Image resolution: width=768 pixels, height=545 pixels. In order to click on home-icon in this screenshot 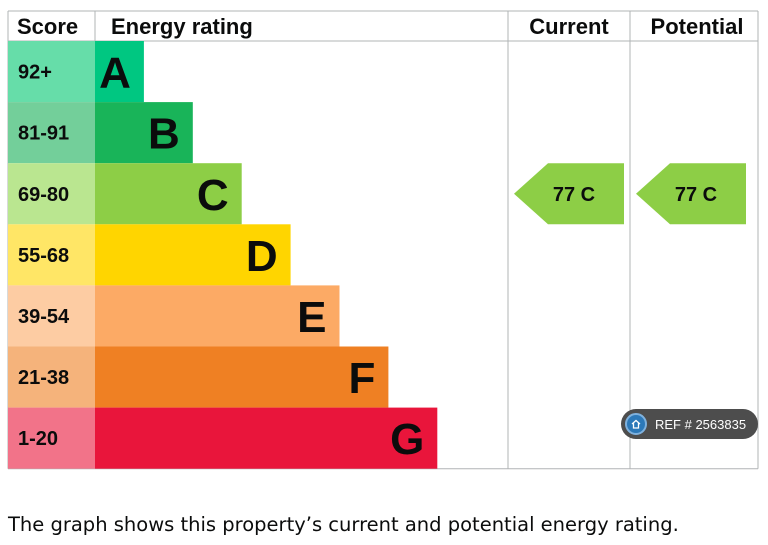, I will do `click(636, 424)`.